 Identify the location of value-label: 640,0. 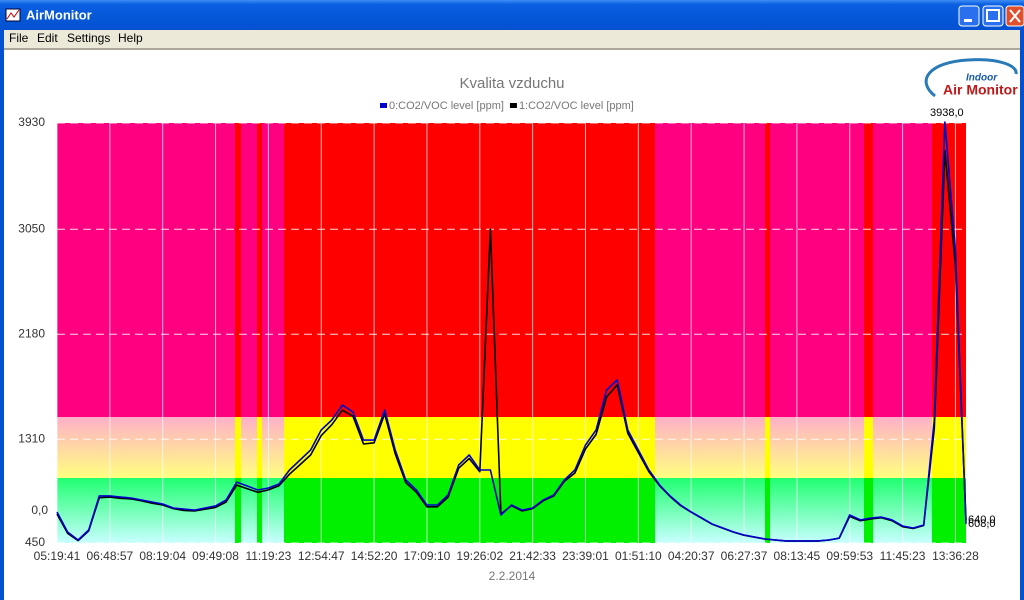
(982, 520).